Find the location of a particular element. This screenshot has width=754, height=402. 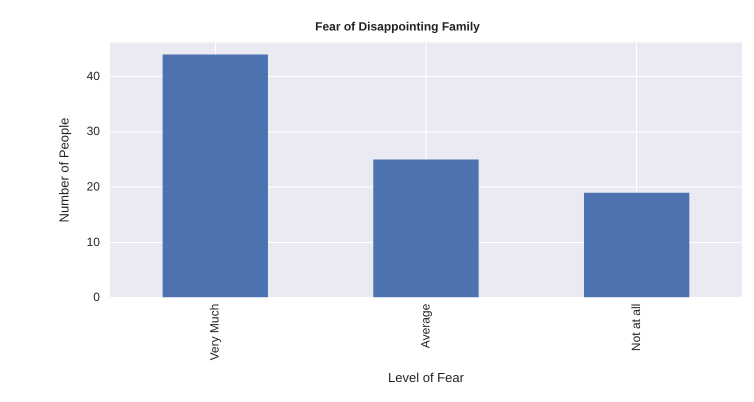

x-tick-label: Average is located at coordinates (425, 325).